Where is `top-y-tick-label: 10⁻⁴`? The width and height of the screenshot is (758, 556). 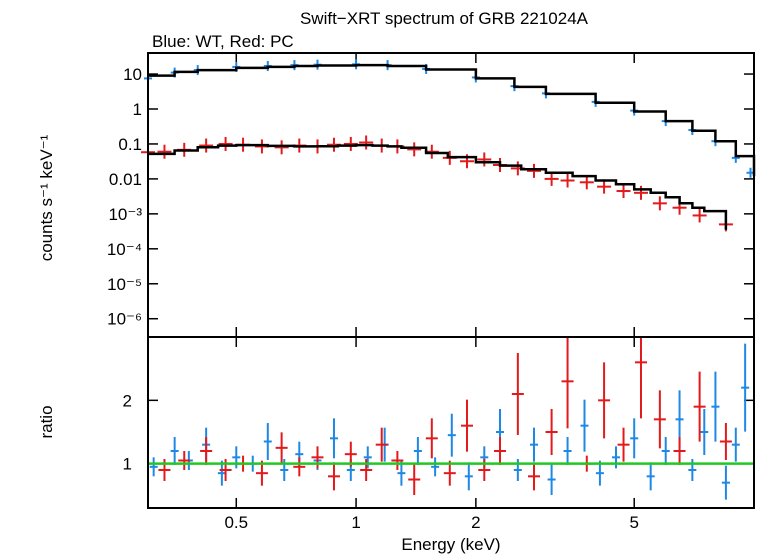 top-y-tick-label: 10⁻⁴ is located at coordinates (124, 249).